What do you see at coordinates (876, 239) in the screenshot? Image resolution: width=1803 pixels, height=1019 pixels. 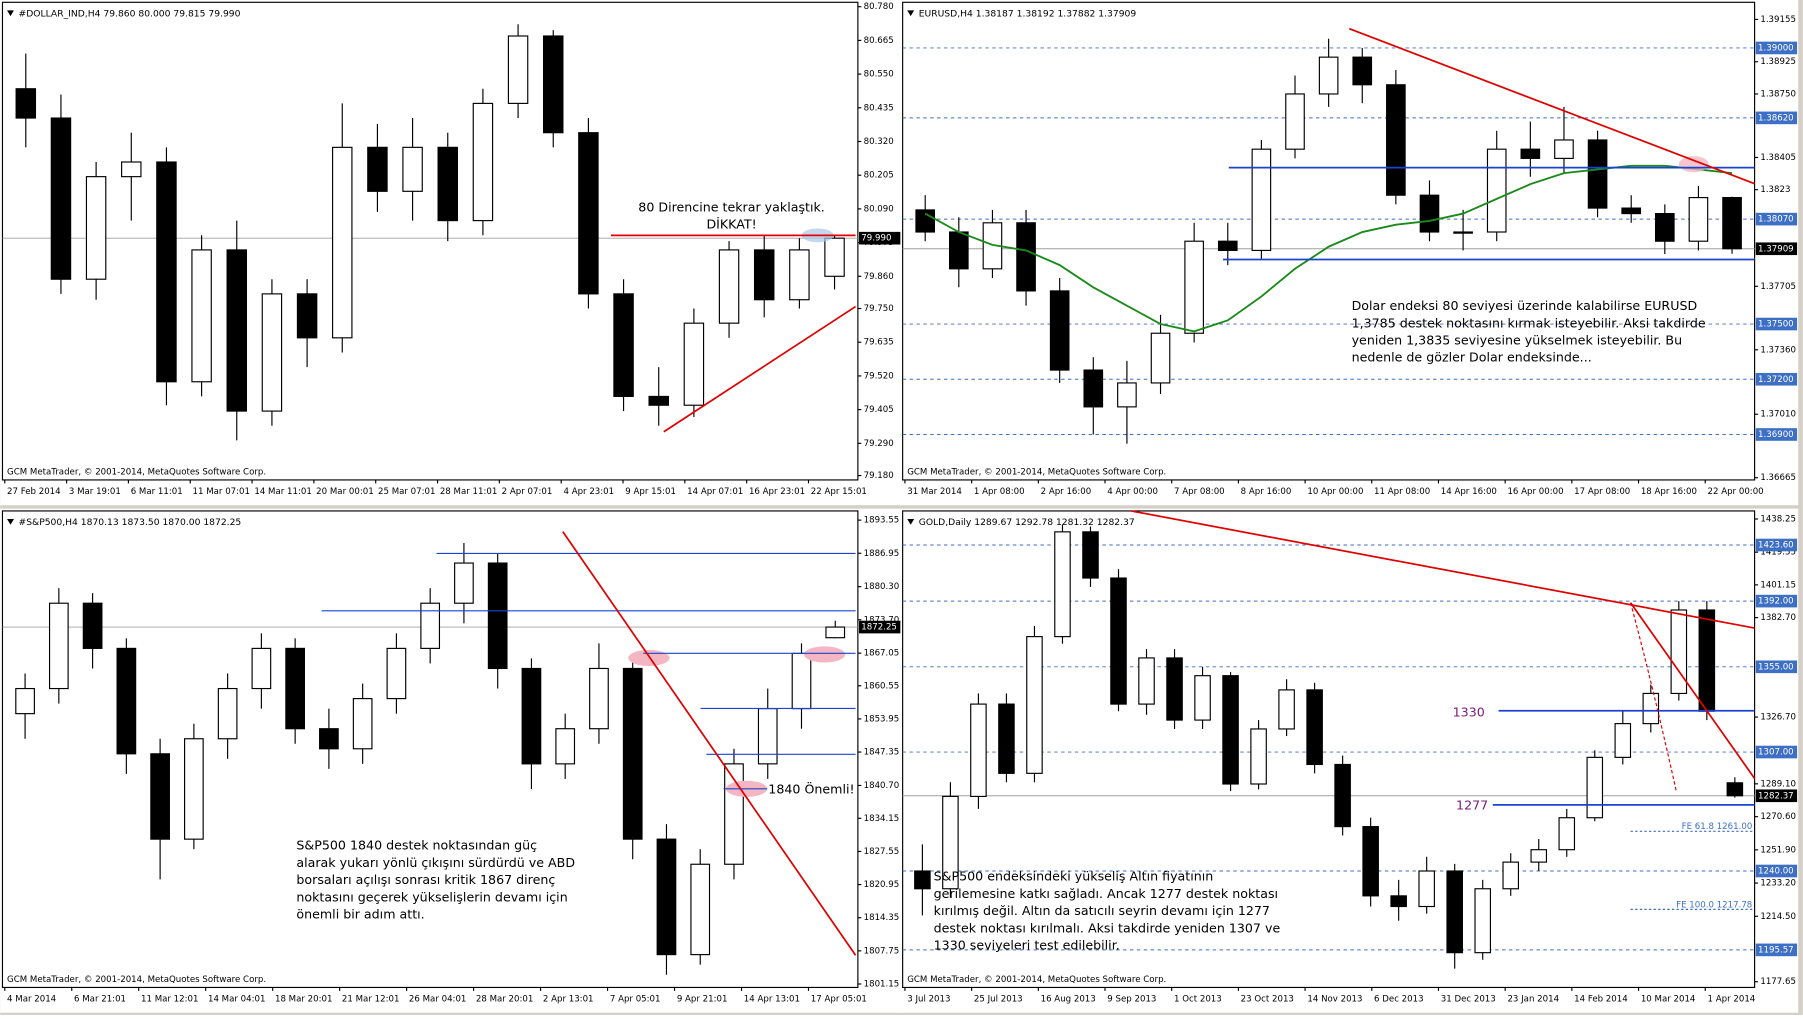 I see `last-price-label: 79.990` at bounding box center [876, 239].